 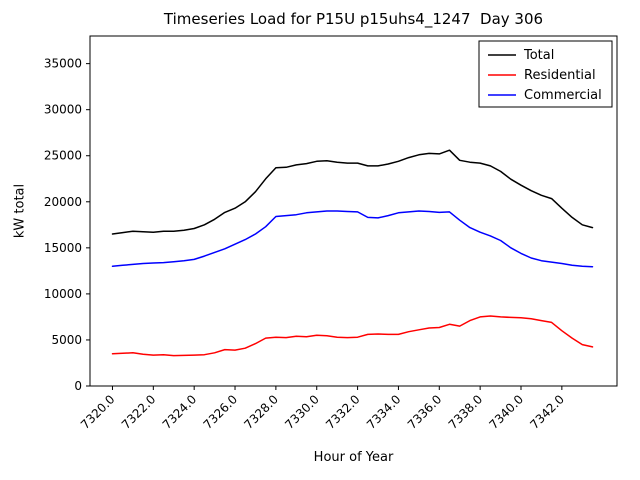 I want to click on y-tick-label: 20000, so click(x=63, y=202).